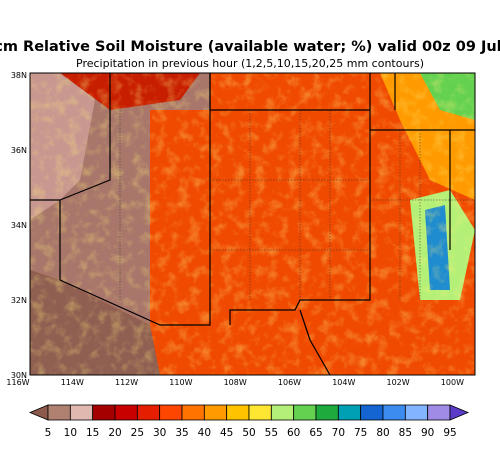  What do you see at coordinates (72, 382) in the screenshot?
I see `lon-label: 114W` at bounding box center [72, 382].